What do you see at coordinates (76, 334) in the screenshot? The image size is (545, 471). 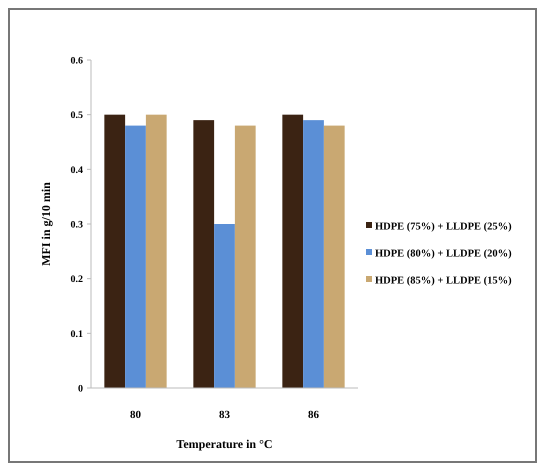 I see `y-tick-label: 0.1` at bounding box center [76, 334].